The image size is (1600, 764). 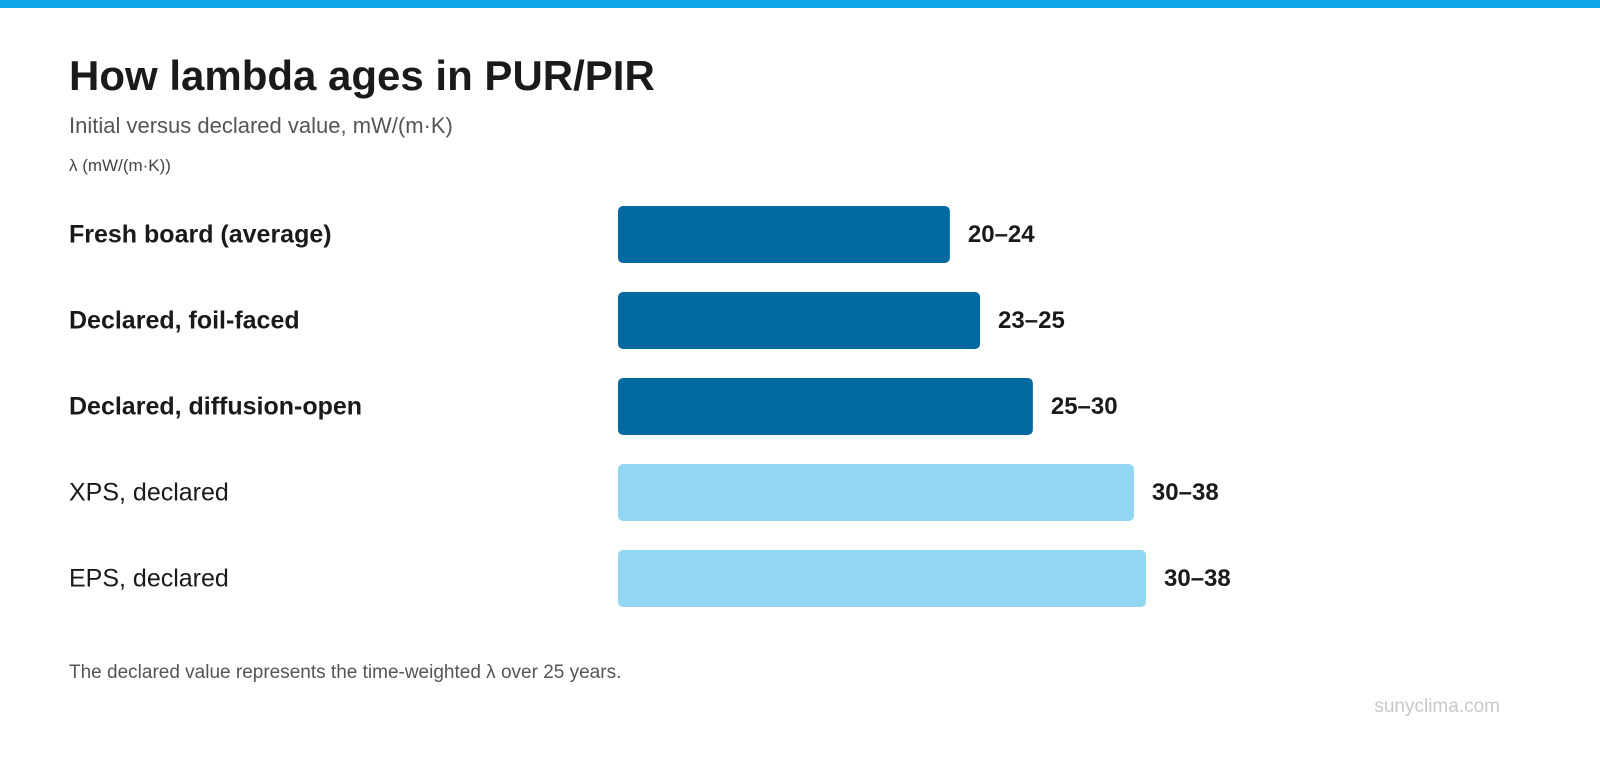 What do you see at coordinates (149, 493) in the screenshot?
I see `category-label: XPS, declared` at bounding box center [149, 493].